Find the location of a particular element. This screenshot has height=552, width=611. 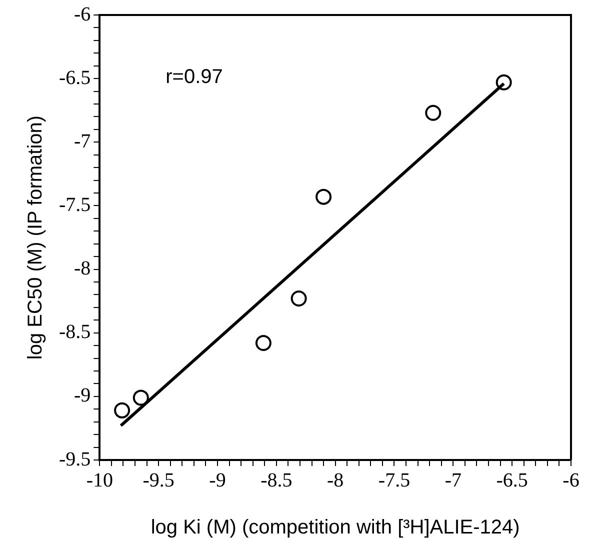

x-tick-label: -10 is located at coordinates (99, 480).